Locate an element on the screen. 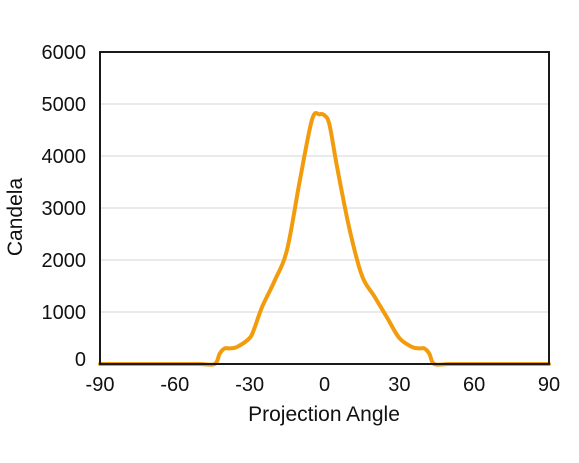 The height and width of the screenshot is (463, 579). x-tick-label: 60 is located at coordinates (474, 385).